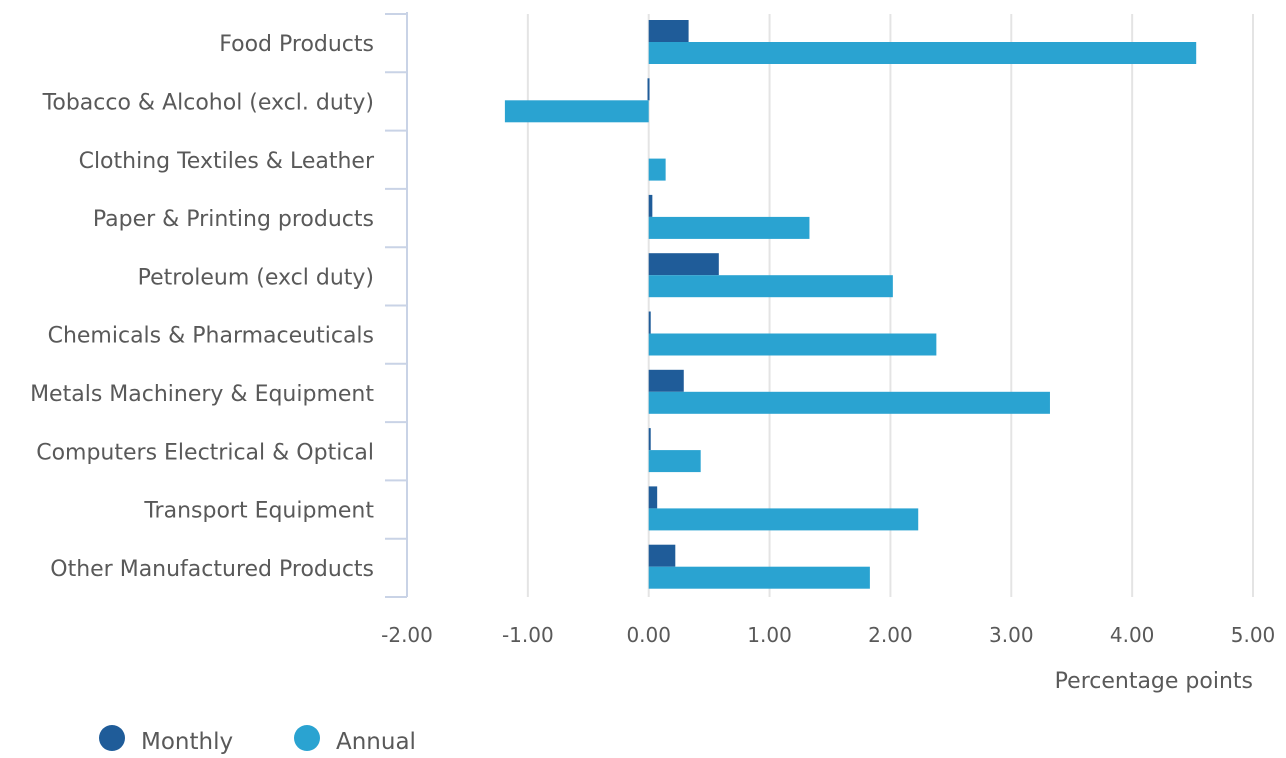 This screenshot has height=758, width=1286. I want to click on category-label: Paper & Printing products, so click(233, 219).